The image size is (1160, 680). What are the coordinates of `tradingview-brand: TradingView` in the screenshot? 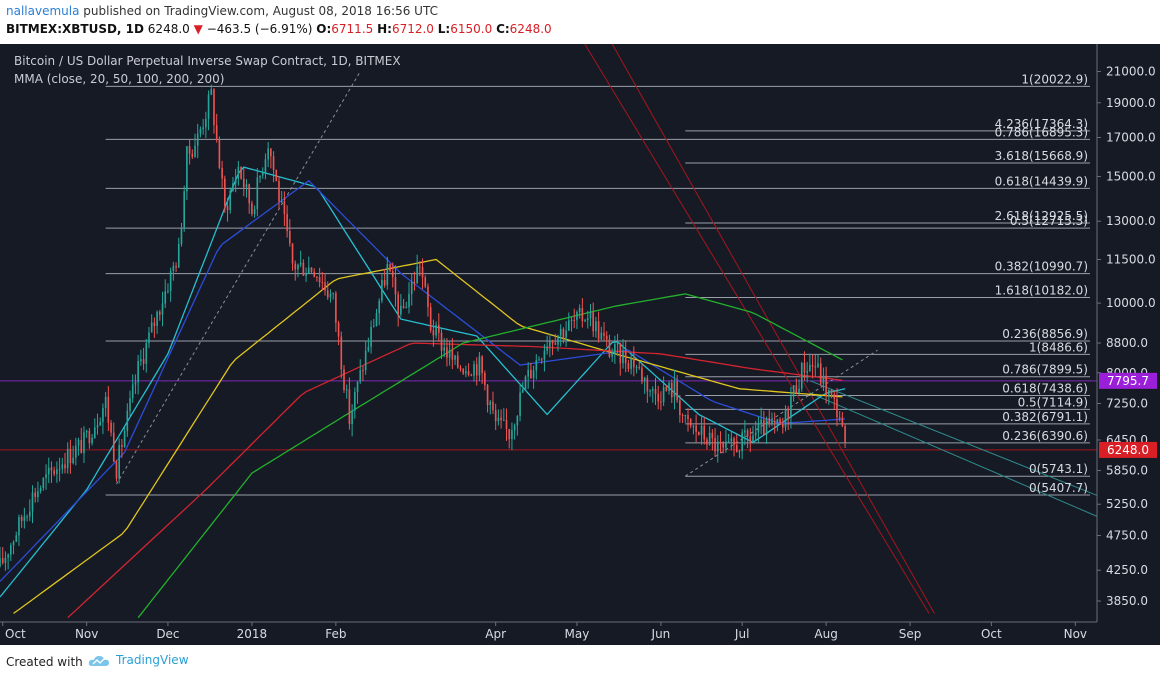 It's located at (152, 660).